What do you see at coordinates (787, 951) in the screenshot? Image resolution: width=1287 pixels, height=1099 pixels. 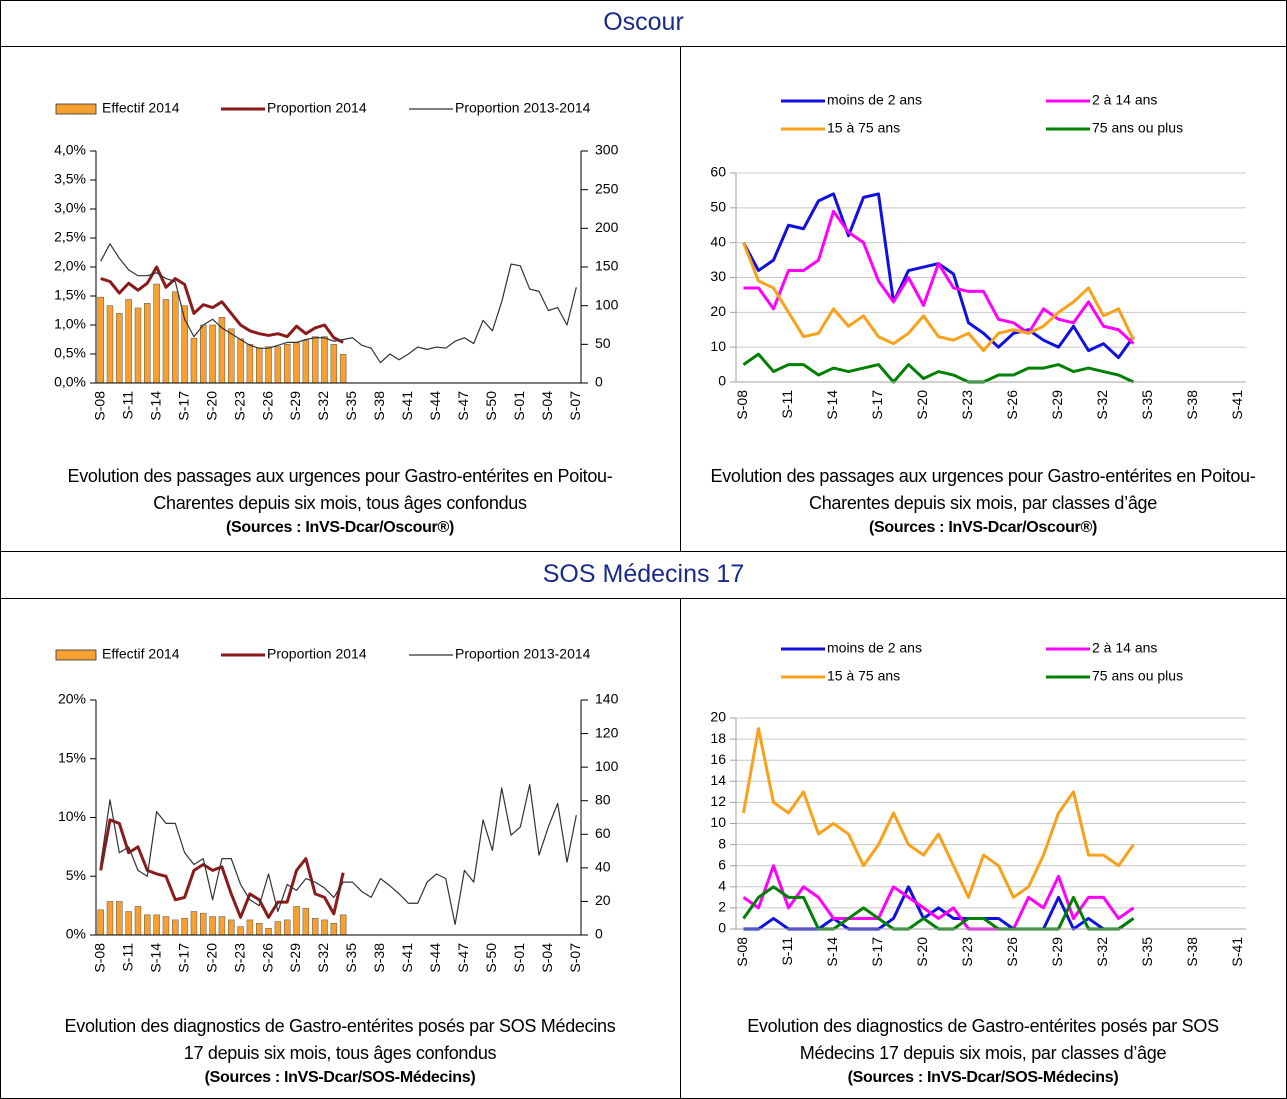 I see `x-tick-label: S-11` at bounding box center [787, 951].